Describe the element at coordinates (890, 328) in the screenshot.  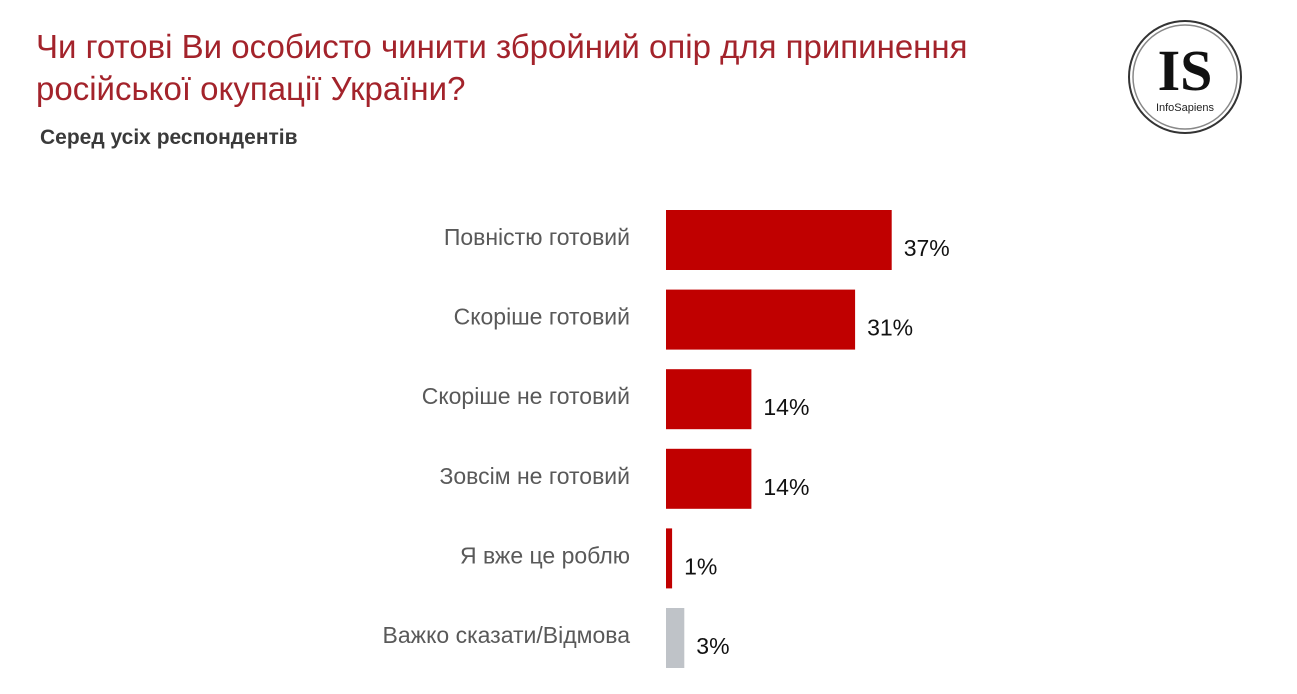
I see `value-label: 31%` at that location.